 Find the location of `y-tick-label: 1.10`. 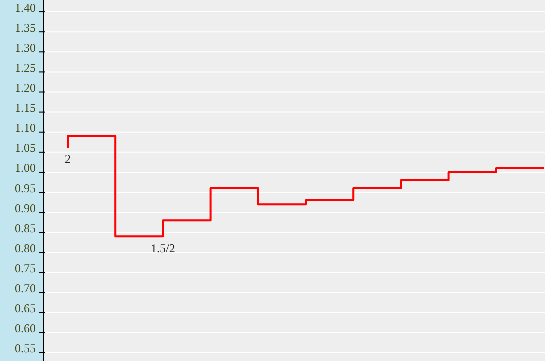

y-tick-label: 1.10 is located at coordinates (25, 128).